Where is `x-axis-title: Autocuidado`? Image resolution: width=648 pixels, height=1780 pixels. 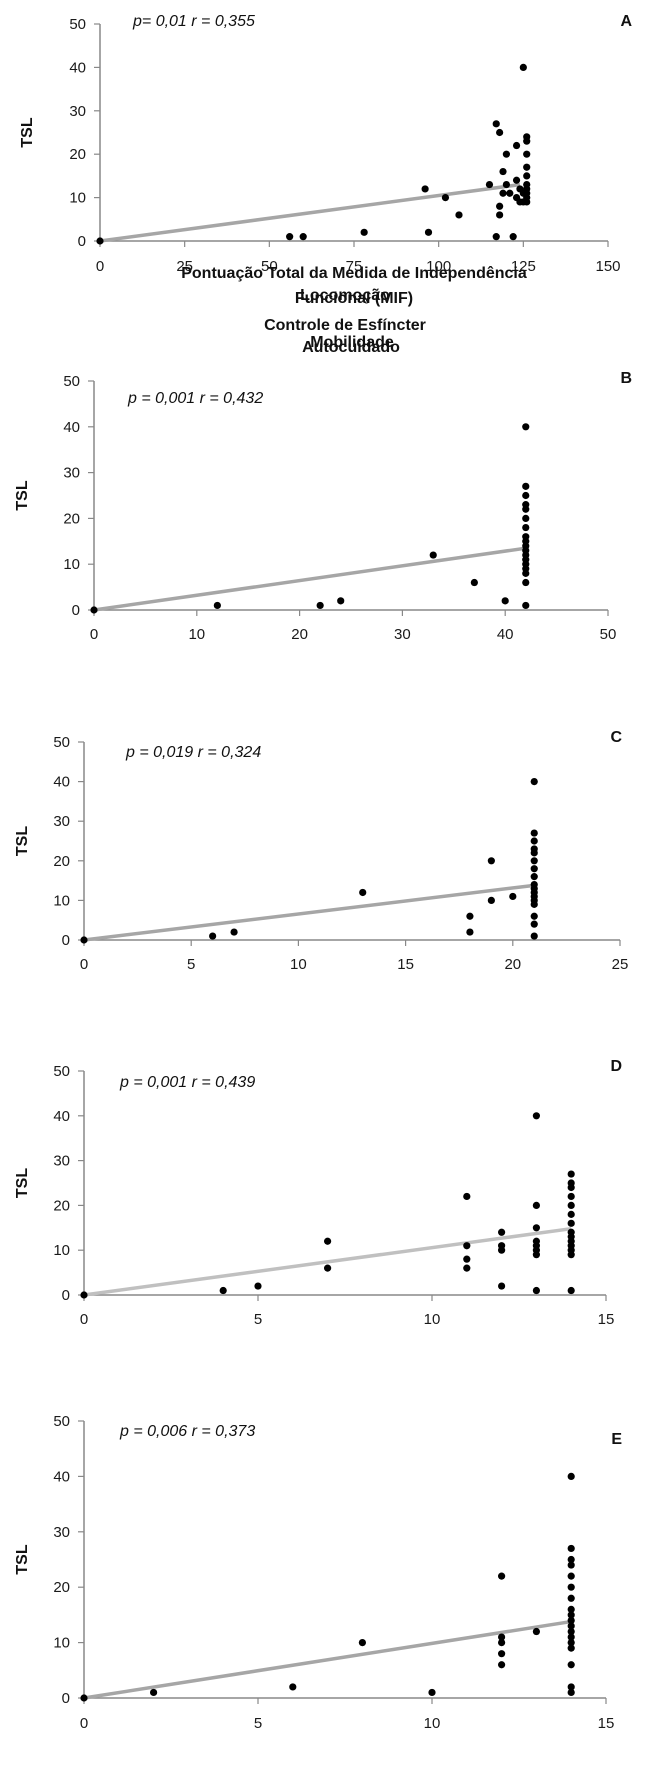 x-axis-title: Autocuidado is located at coordinates (351, 347).